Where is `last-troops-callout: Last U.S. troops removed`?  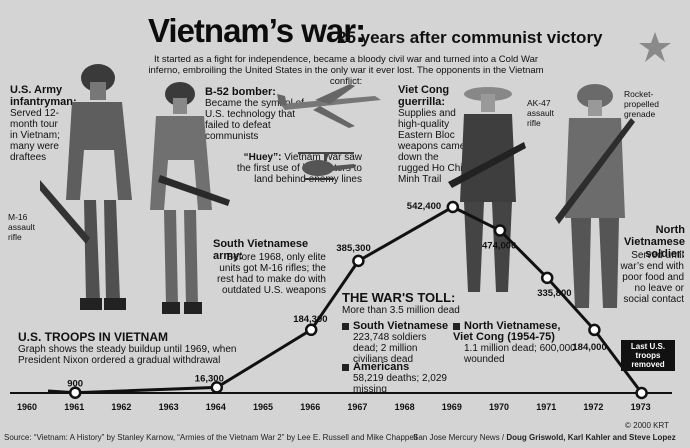 last-troops-callout: Last U.S. troops removed is located at coordinates (648, 355).